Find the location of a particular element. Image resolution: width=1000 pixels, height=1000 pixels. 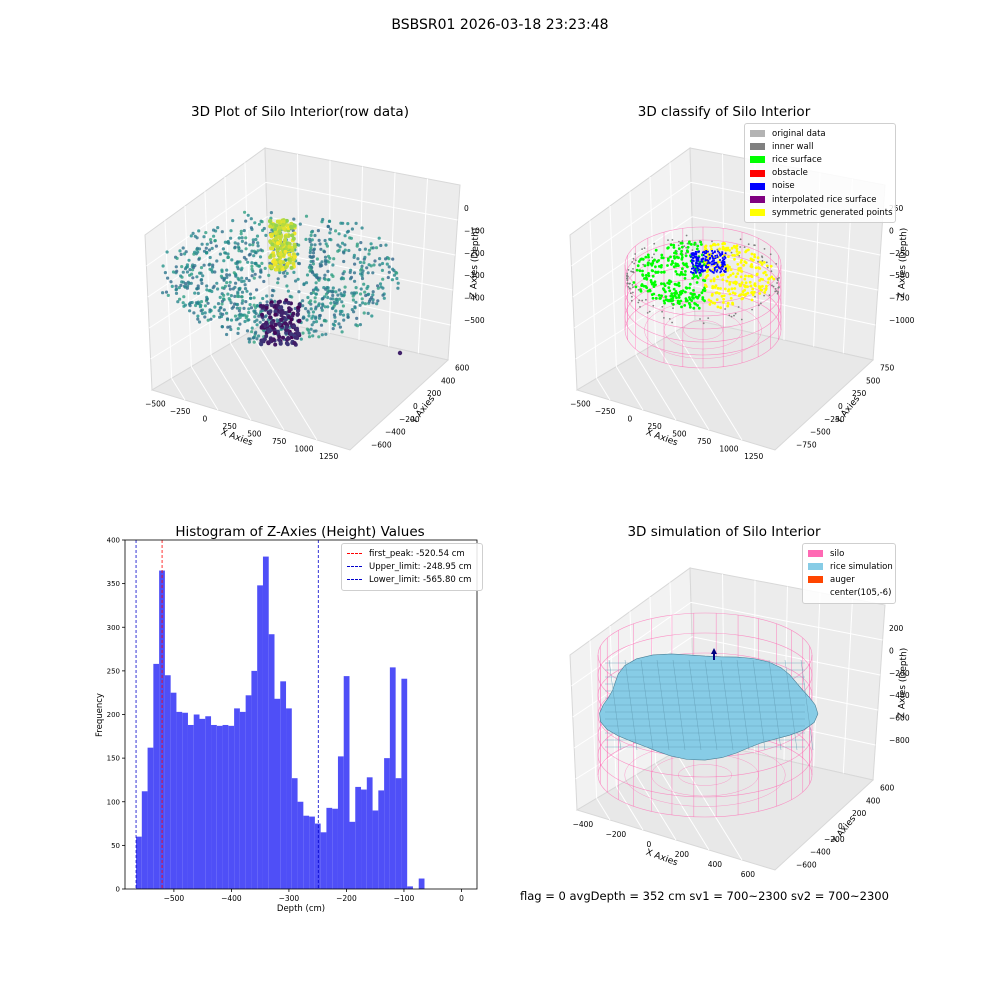

silo-floor-ring is located at coordinates (705, 775).